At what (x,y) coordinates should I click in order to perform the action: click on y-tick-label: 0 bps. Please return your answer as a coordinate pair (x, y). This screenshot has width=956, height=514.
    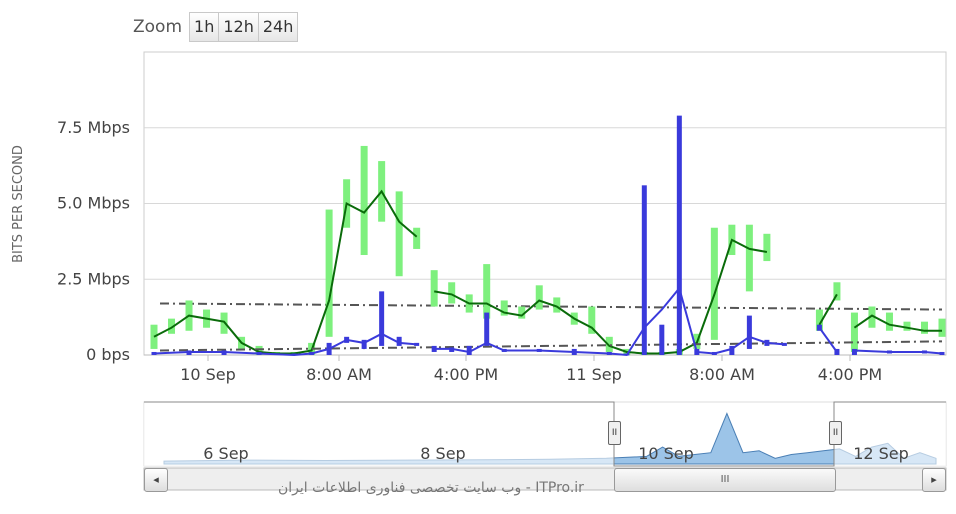
    Looking at the image, I should click on (108, 354).